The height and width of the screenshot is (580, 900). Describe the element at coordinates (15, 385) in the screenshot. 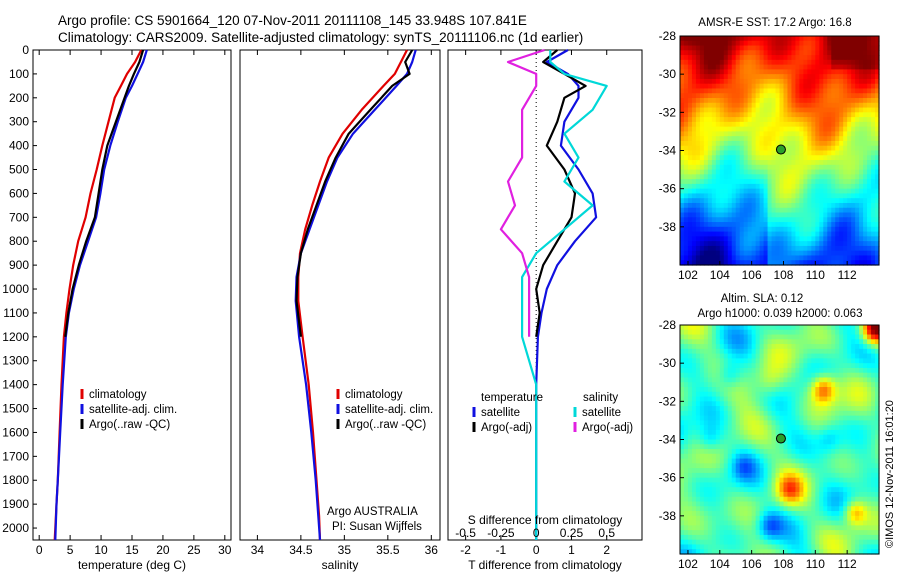

I see `y-tick-label: 1400` at that location.